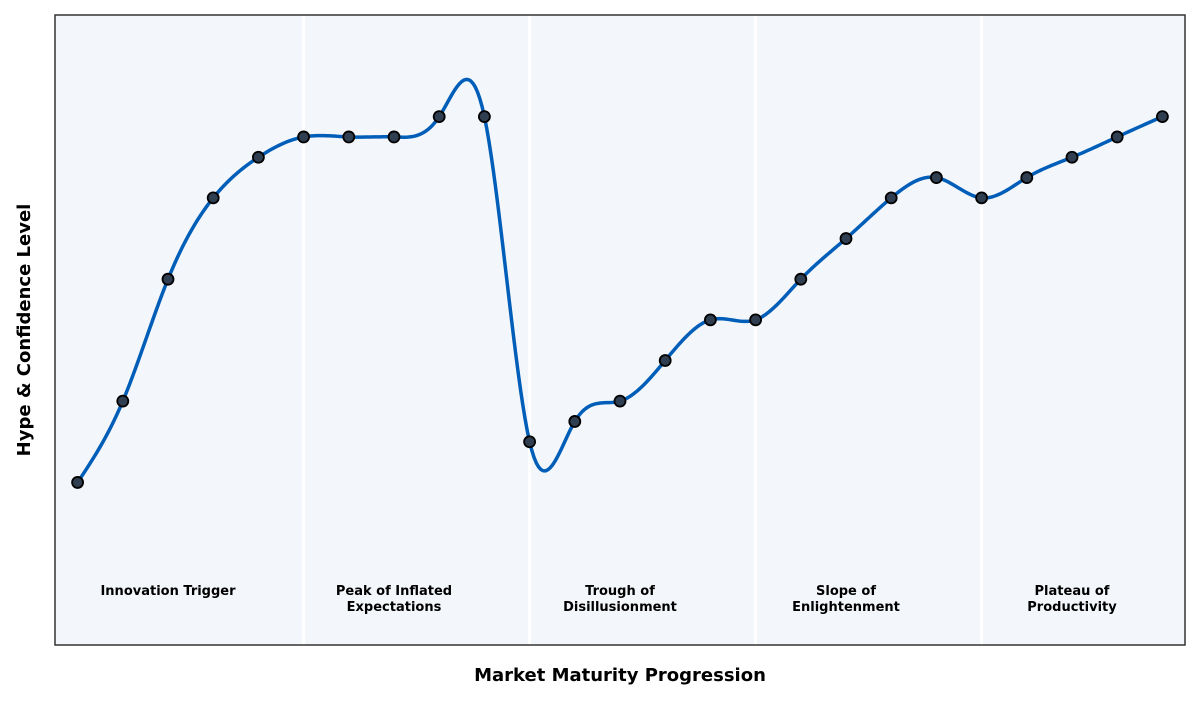  I want to click on y-axis-label: Hype & Confidence Level, so click(24, 330).